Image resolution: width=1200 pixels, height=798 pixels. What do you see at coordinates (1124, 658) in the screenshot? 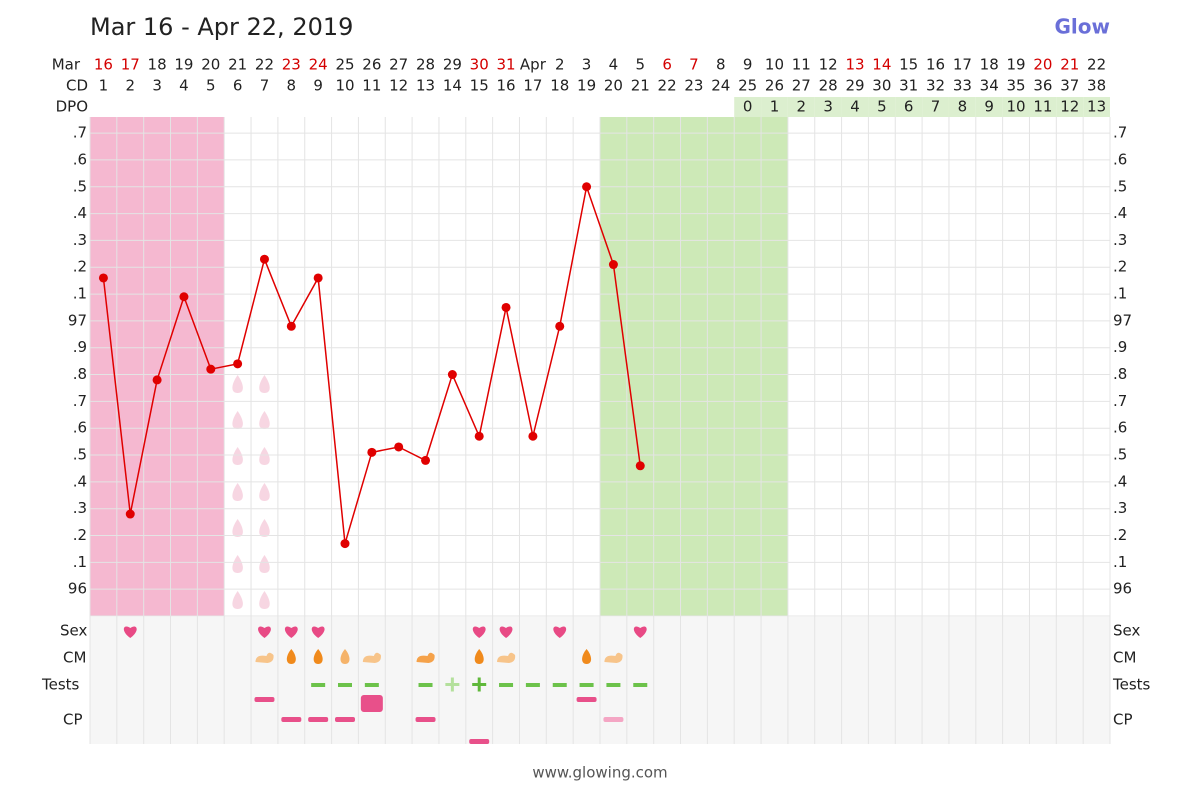
I see `row-label: CM` at bounding box center [1124, 658].